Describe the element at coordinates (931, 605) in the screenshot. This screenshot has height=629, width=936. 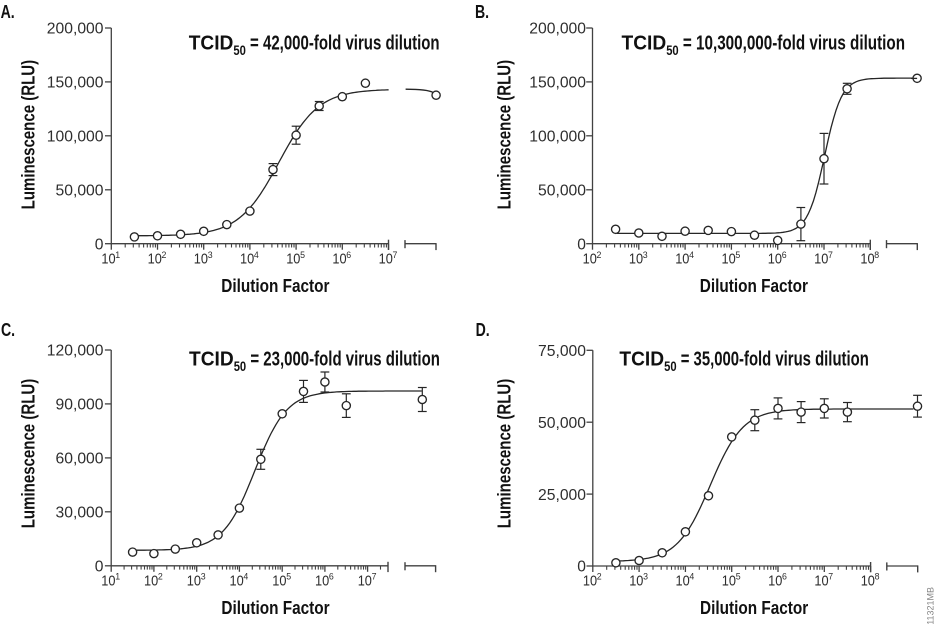
I see `svg-text: 11321MB` at that location.